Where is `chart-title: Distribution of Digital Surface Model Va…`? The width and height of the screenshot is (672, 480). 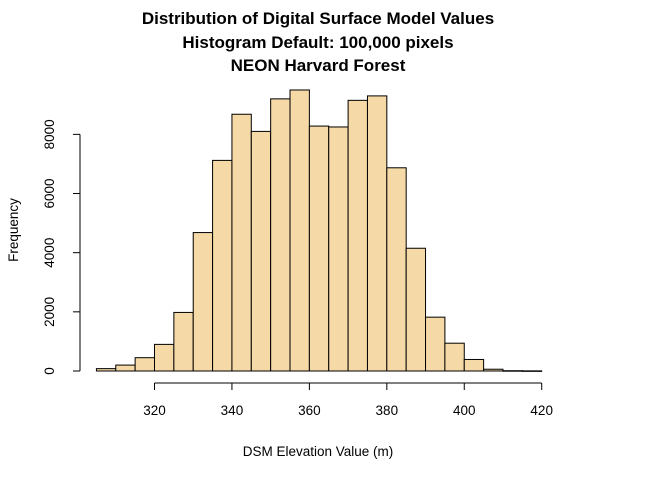 chart-title: Distribution of Digital Surface Model Va… is located at coordinates (318, 42).